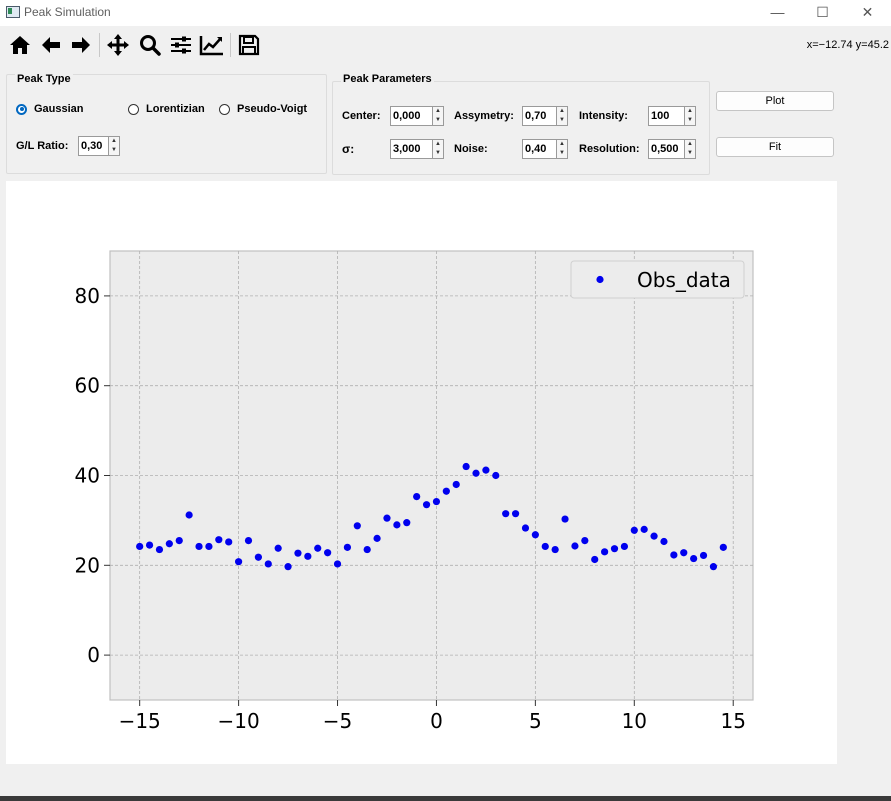 This screenshot has width=891, height=801. Describe the element at coordinates (361, 116) in the screenshot. I see `center-label: Center:` at that location.